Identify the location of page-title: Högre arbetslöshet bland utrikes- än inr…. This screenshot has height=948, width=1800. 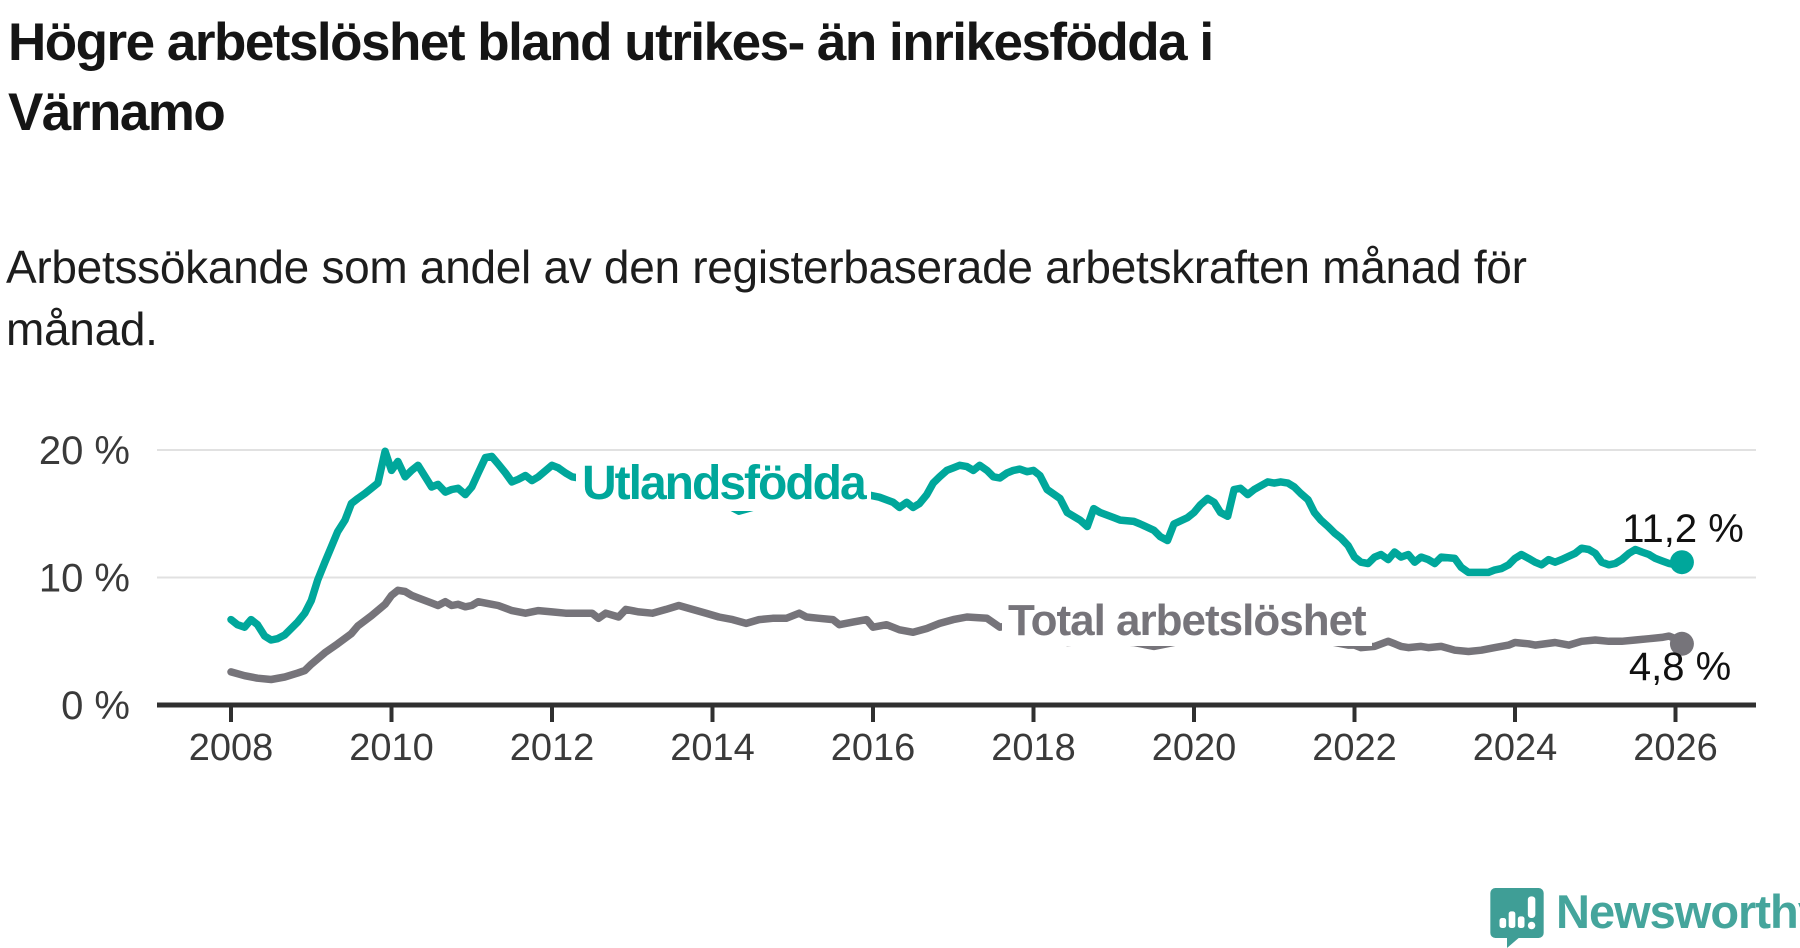
(788, 78).